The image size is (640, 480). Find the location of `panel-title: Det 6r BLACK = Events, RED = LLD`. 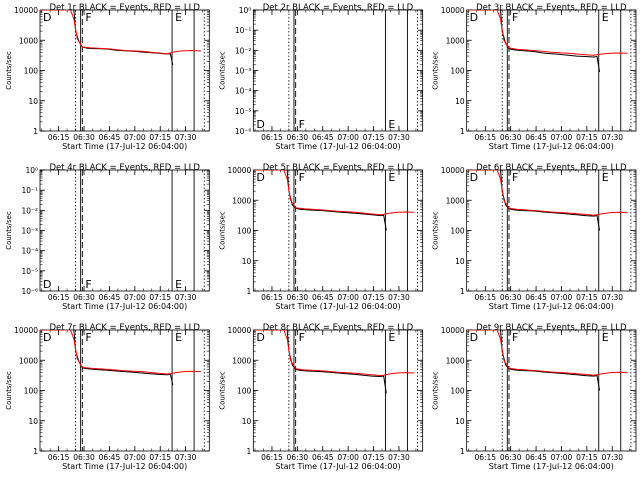

panel-title: Det 6r BLACK = Events, RED = LLD is located at coordinates (551, 168).